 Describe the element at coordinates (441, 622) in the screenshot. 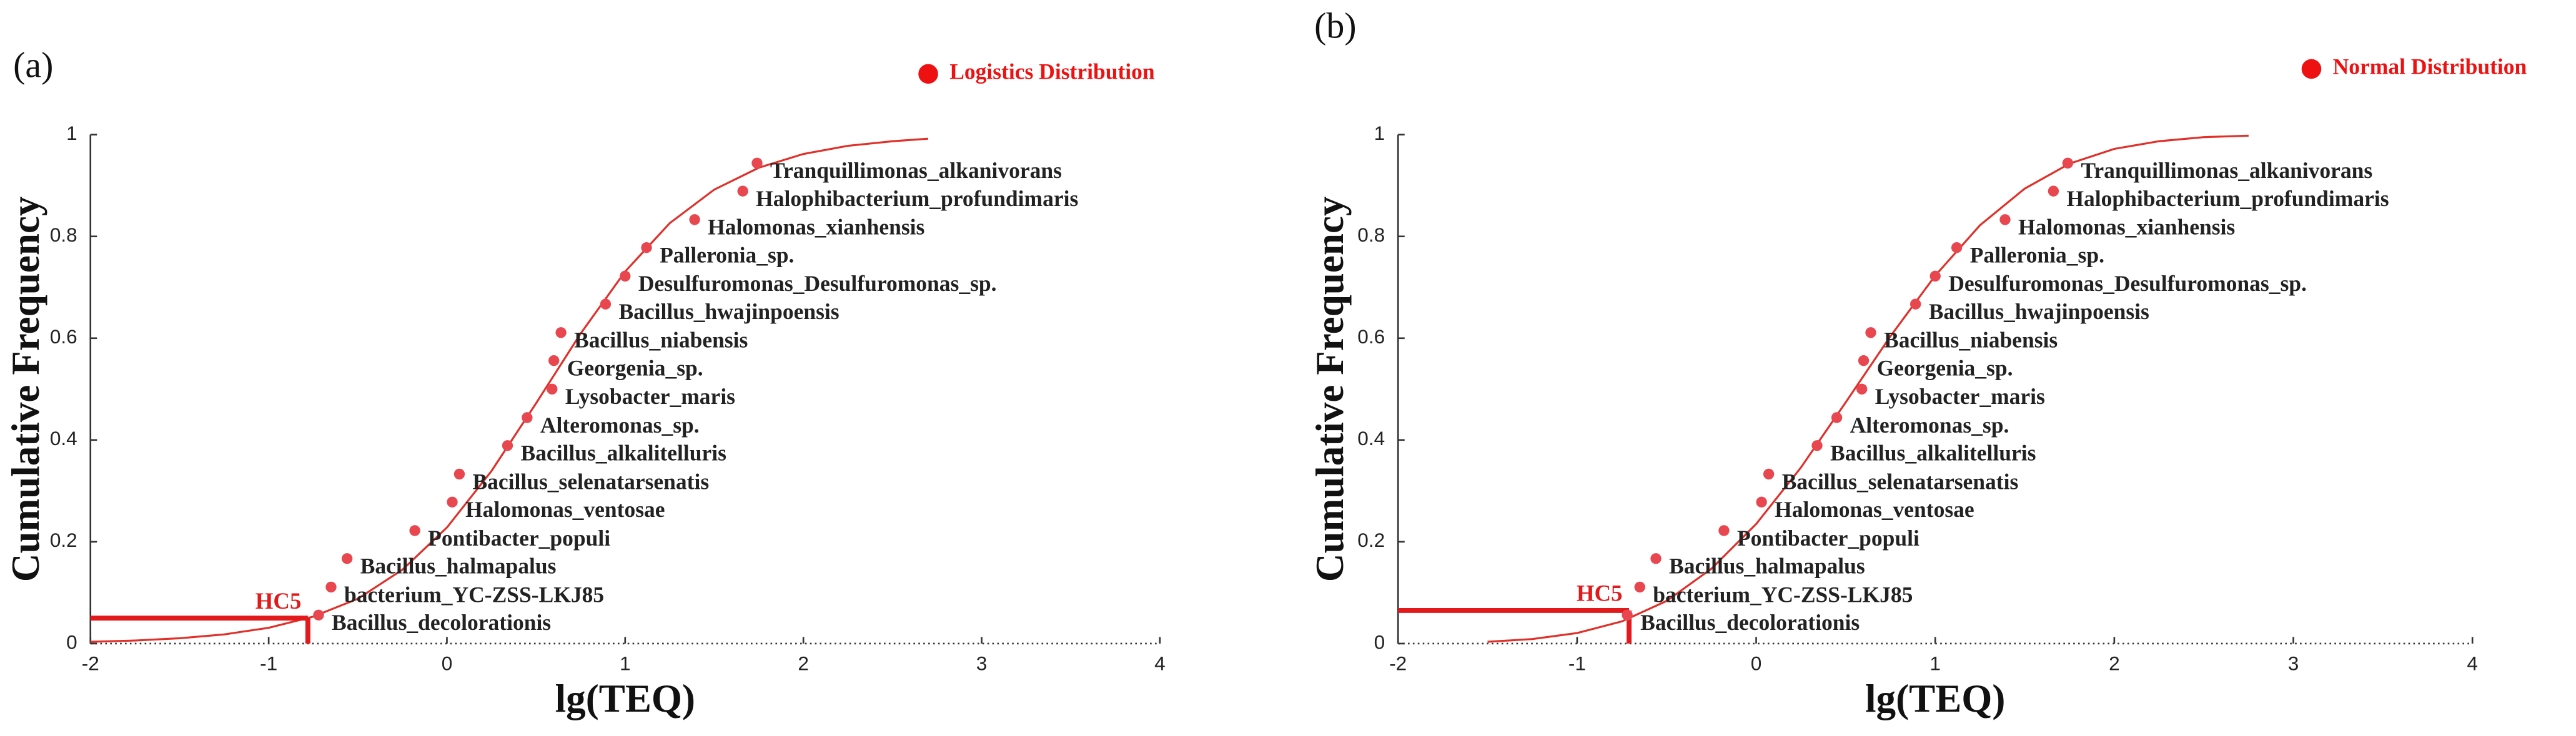

I see `point-label: Bacillus_decolorationis` at that location.